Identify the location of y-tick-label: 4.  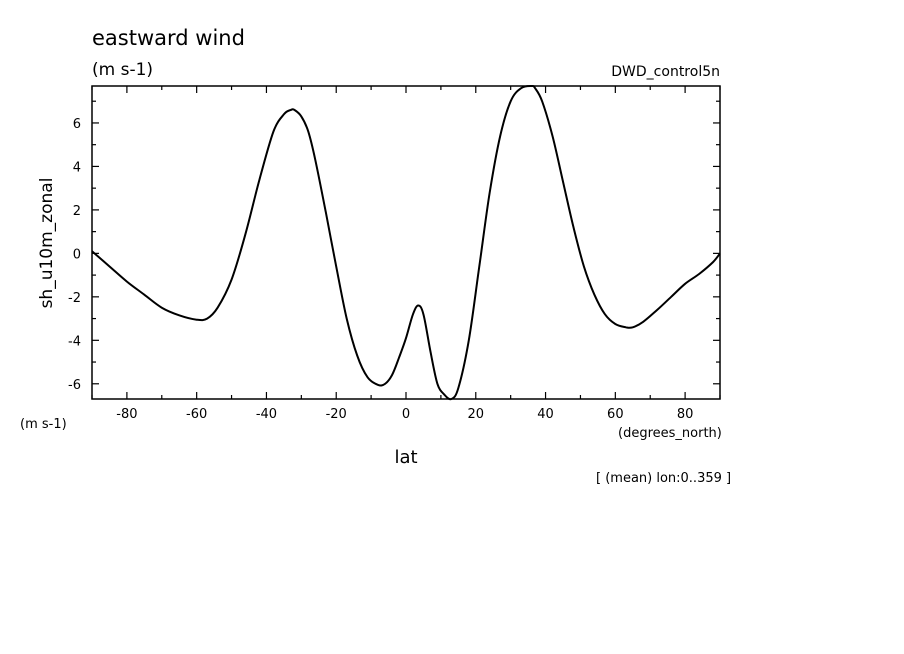
(77, 167).